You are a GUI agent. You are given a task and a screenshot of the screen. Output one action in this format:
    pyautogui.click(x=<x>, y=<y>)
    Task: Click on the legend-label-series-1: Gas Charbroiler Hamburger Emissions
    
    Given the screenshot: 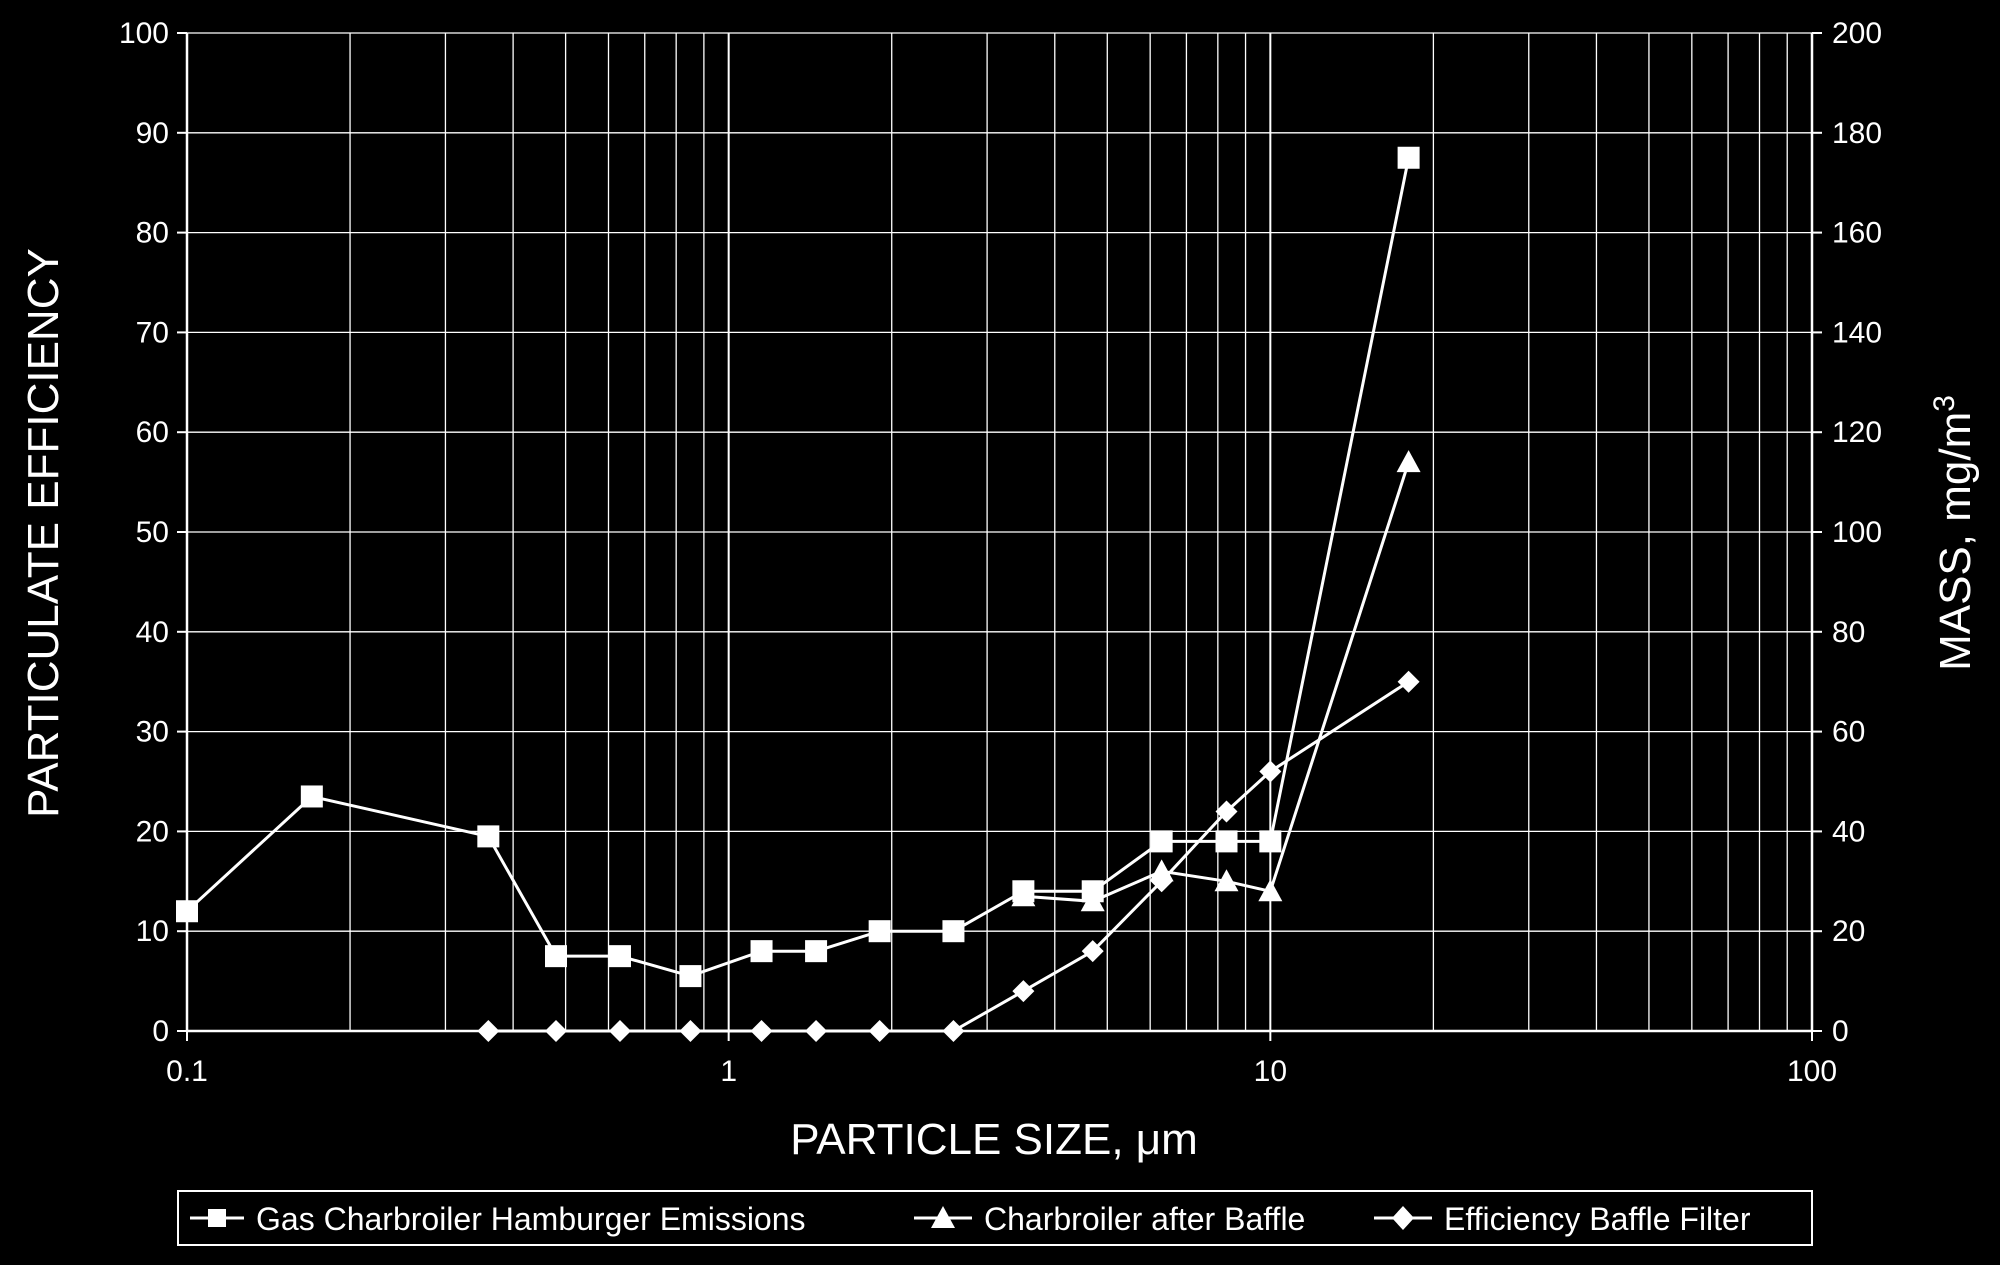 What is the action you would take?
    pyautogui.click(x=531, y=1219)
    